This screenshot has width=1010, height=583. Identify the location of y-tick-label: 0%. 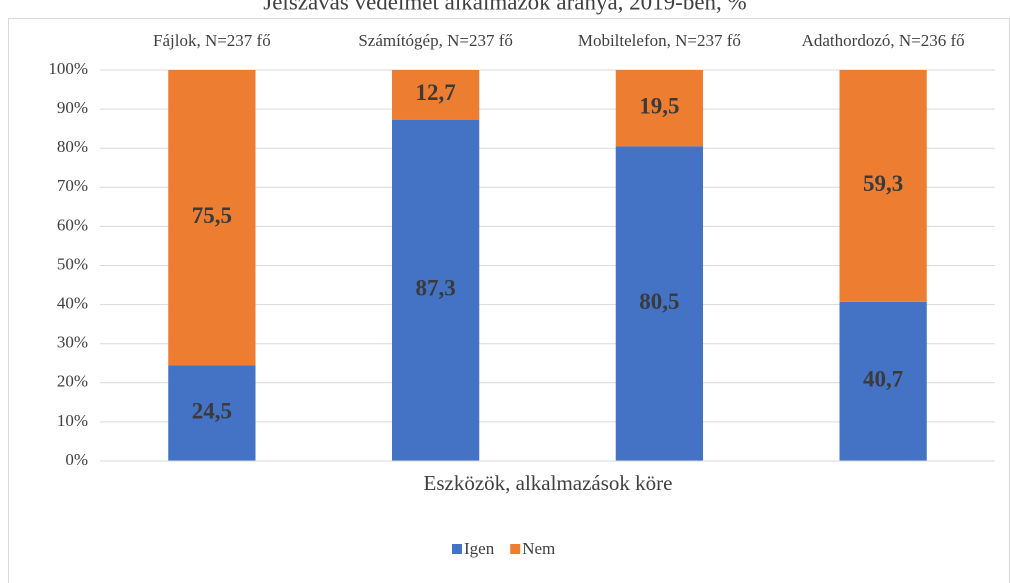
(76, 459).